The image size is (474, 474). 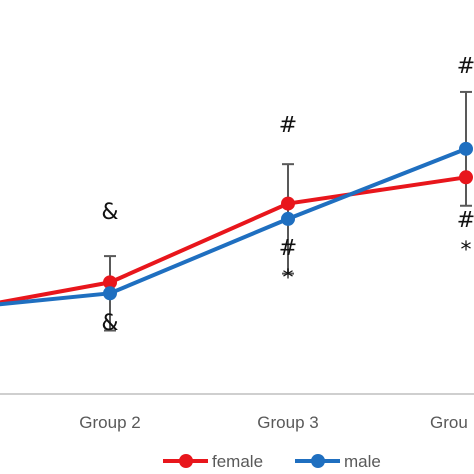 What do you see at coordinates (338, 461) in the screenshot?
I see `legend-item-male: male` at bounding box center [338, 461].